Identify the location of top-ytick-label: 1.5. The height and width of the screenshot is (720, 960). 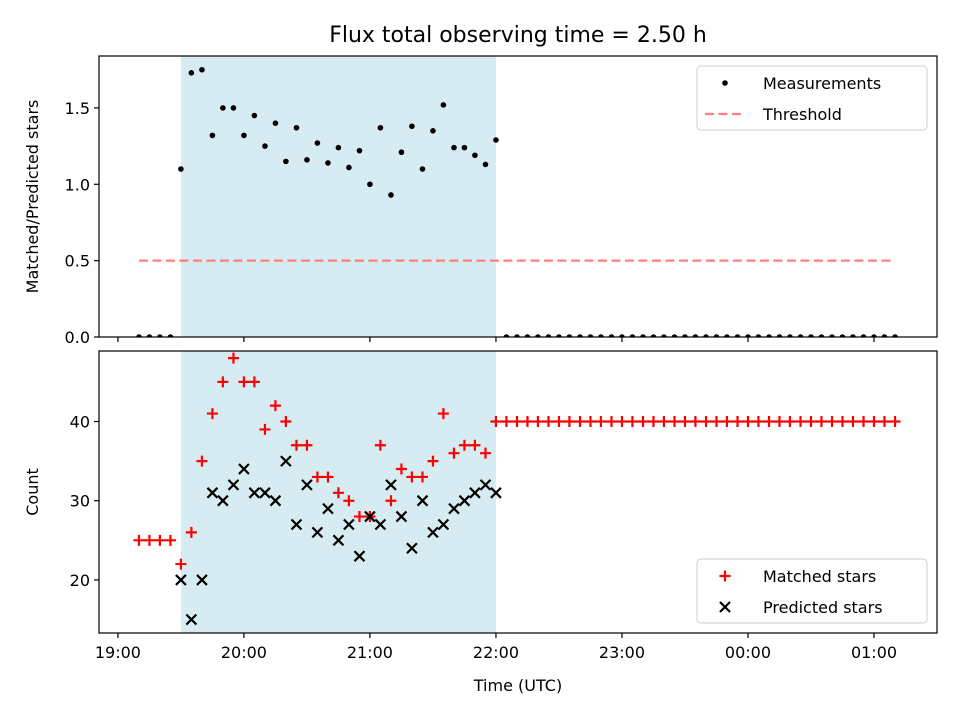
(77, 108).